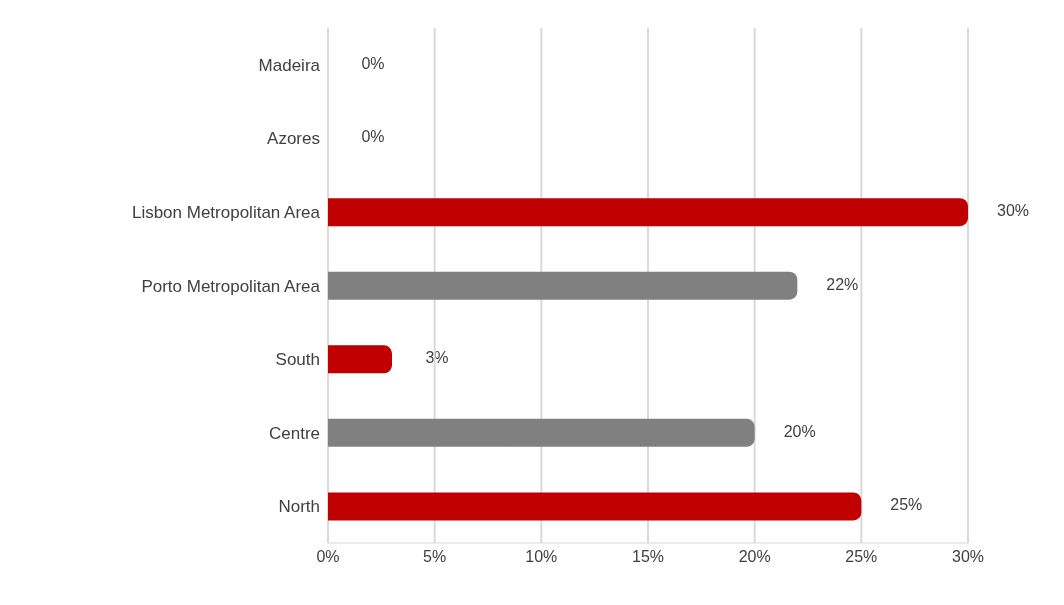  What do you see at coordinates (293, 139) in the screenshot?
I see `y-tick-label: Azores` at bounding box center [293, 139].